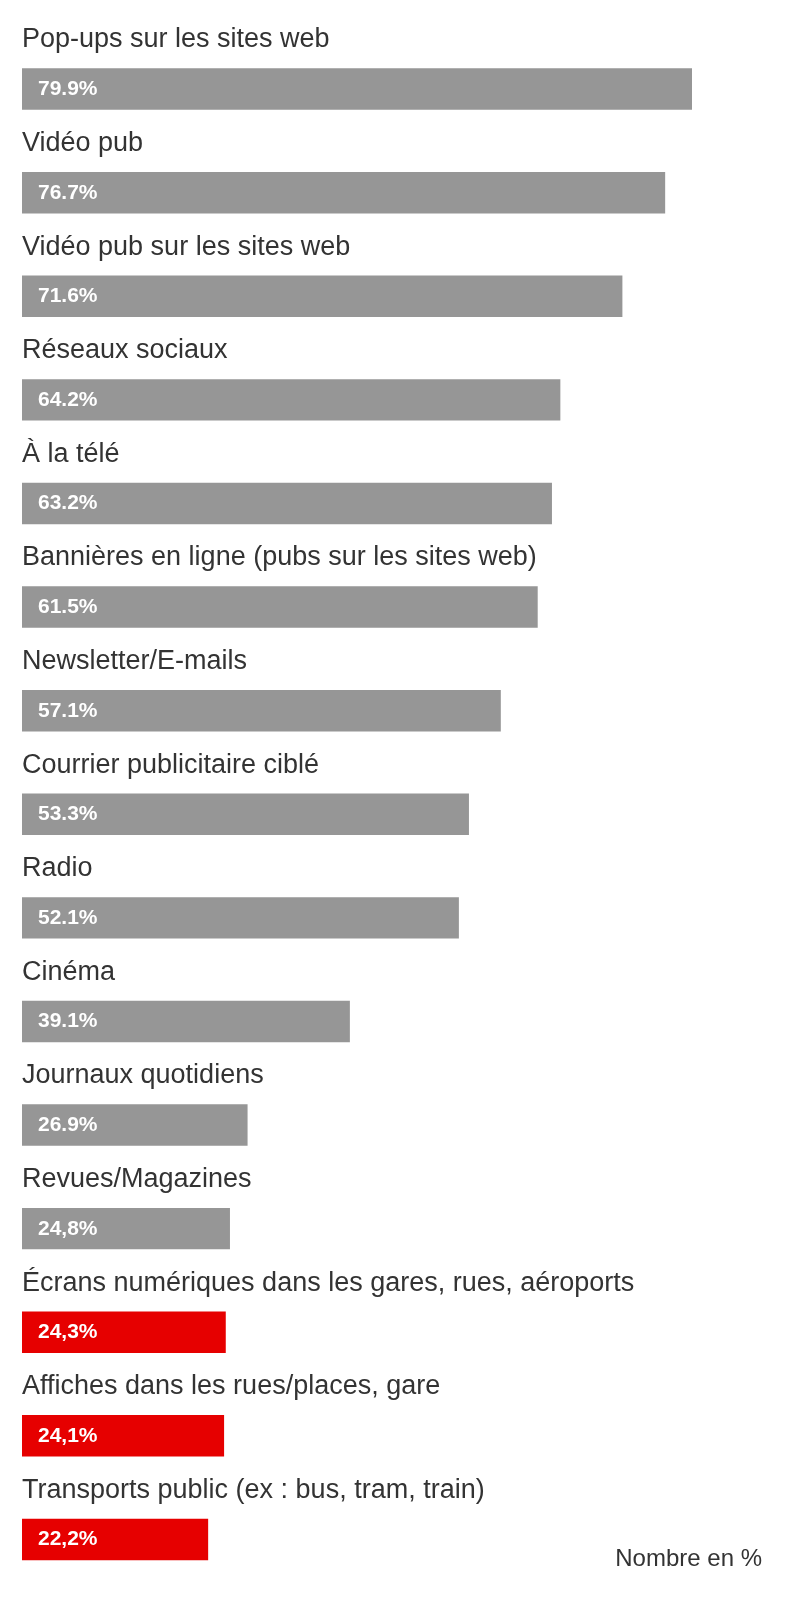  I want to click on y-tick-label: Écrans numériques dans les gares, rues, aéroports, so click(328, 1281).